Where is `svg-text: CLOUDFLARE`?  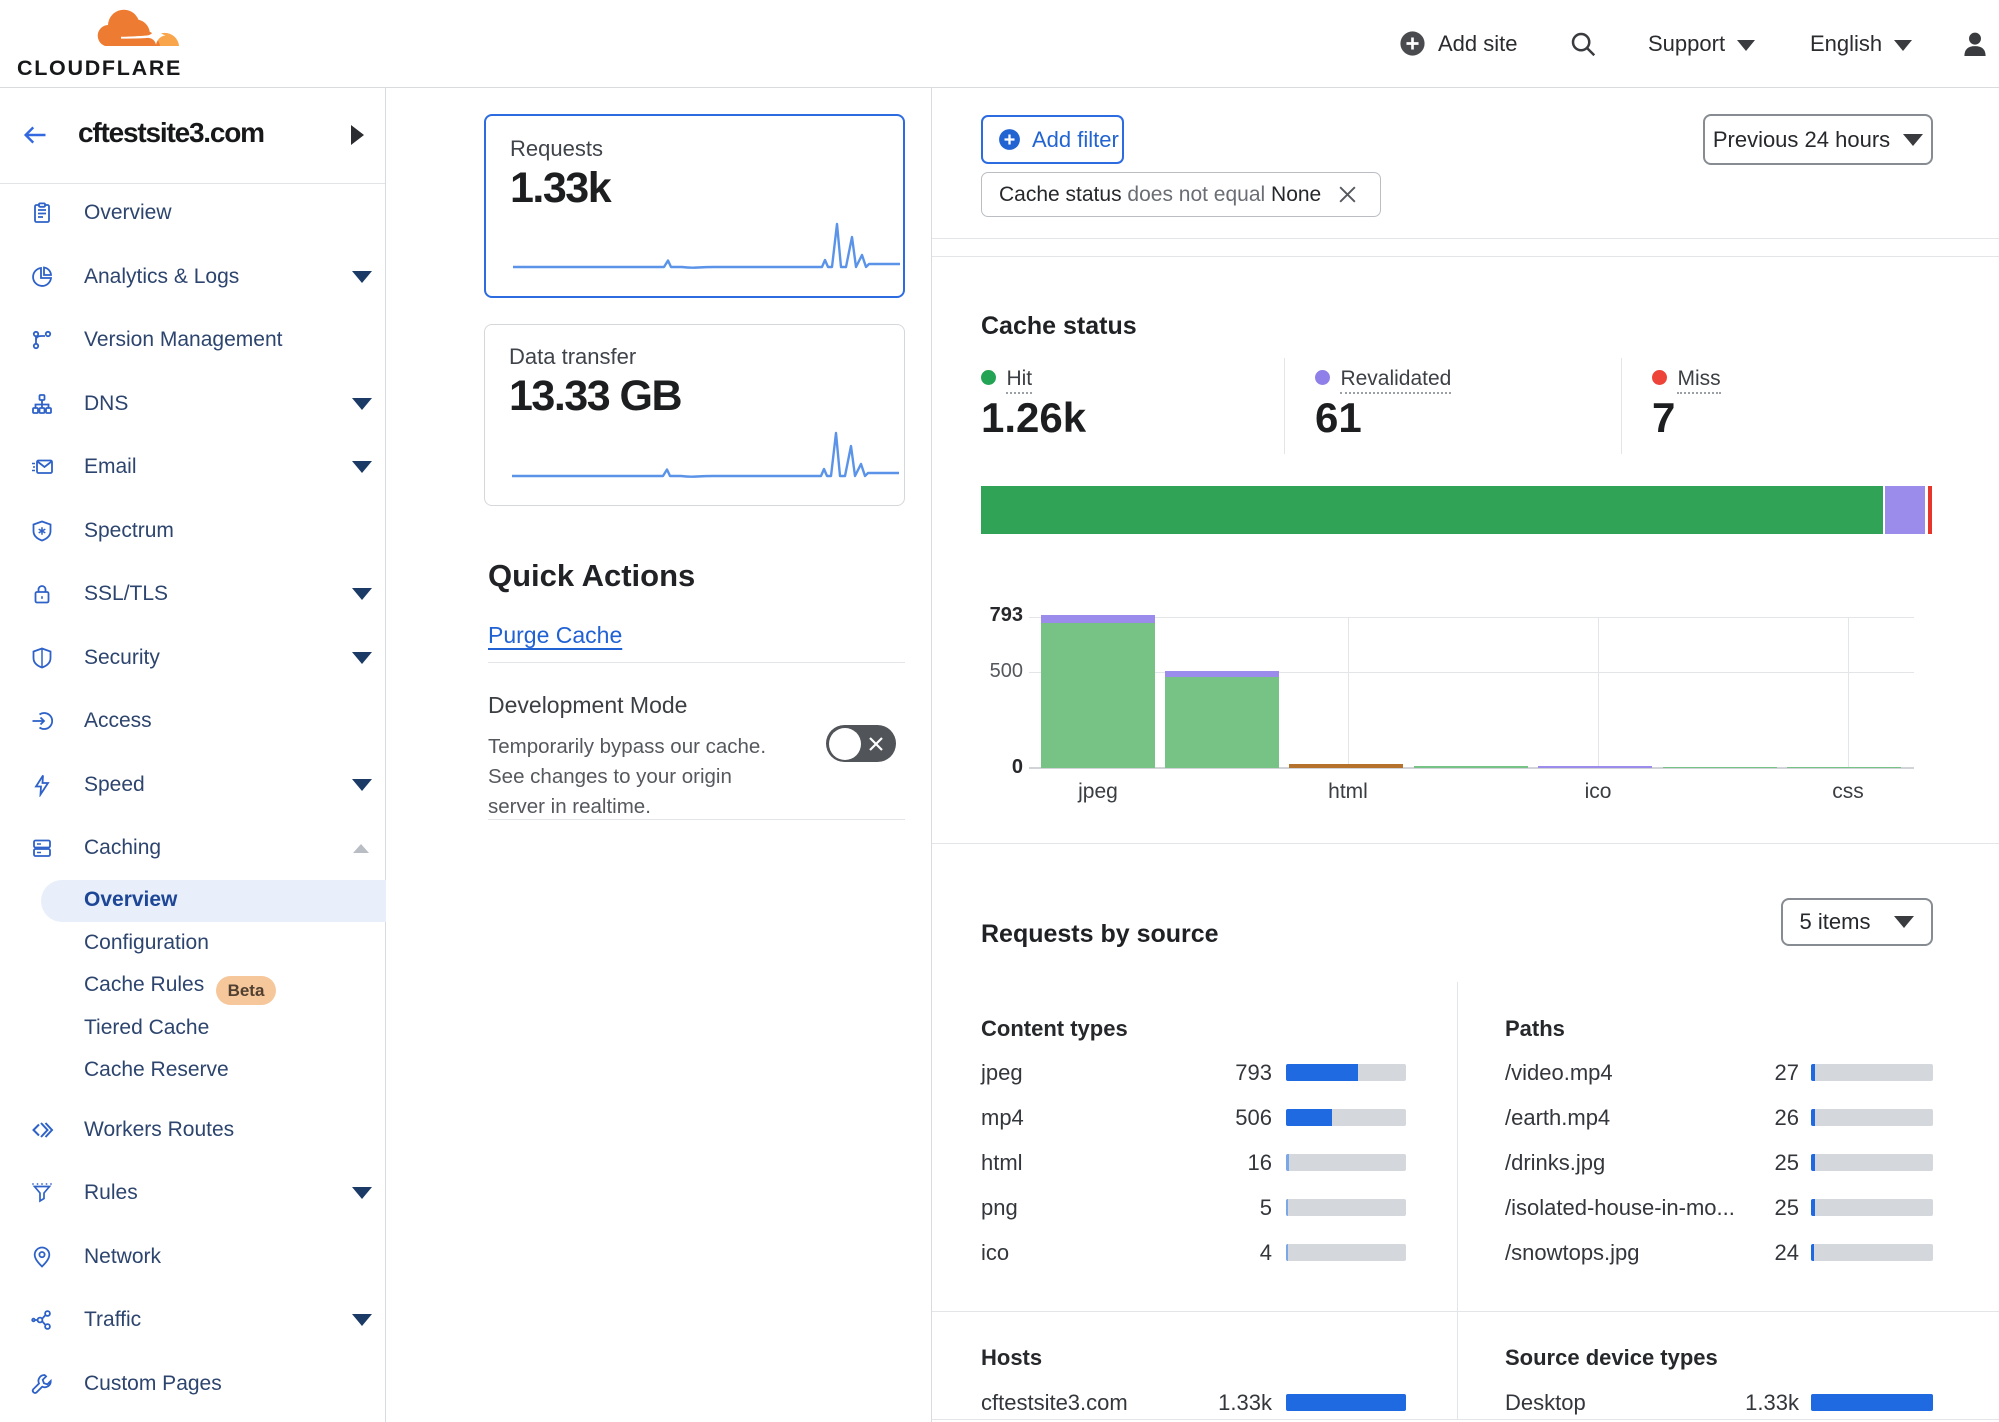 svg-text: CLOUDFLARE is located at coordinates (99, 68).